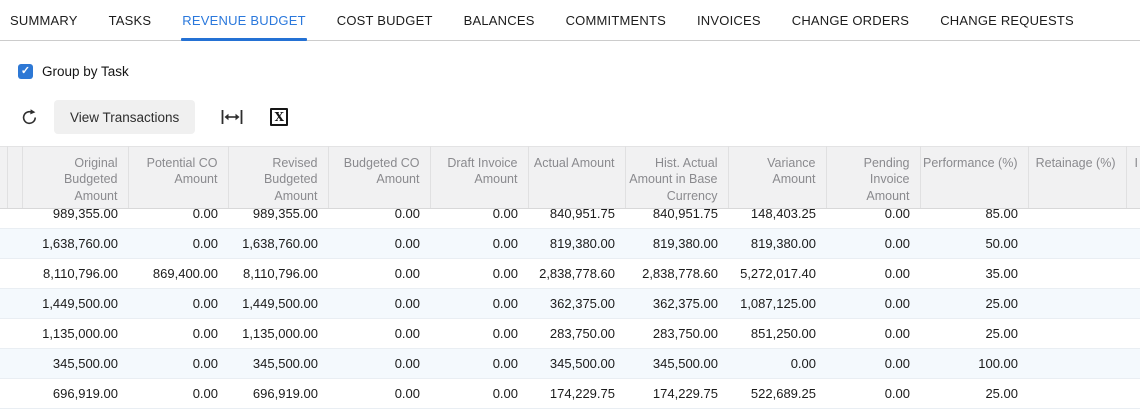  What do you see at coordinates (777, 244) in the screenshot?
I see `table-cell: 819,380.00` at bounding box center [777, 244].